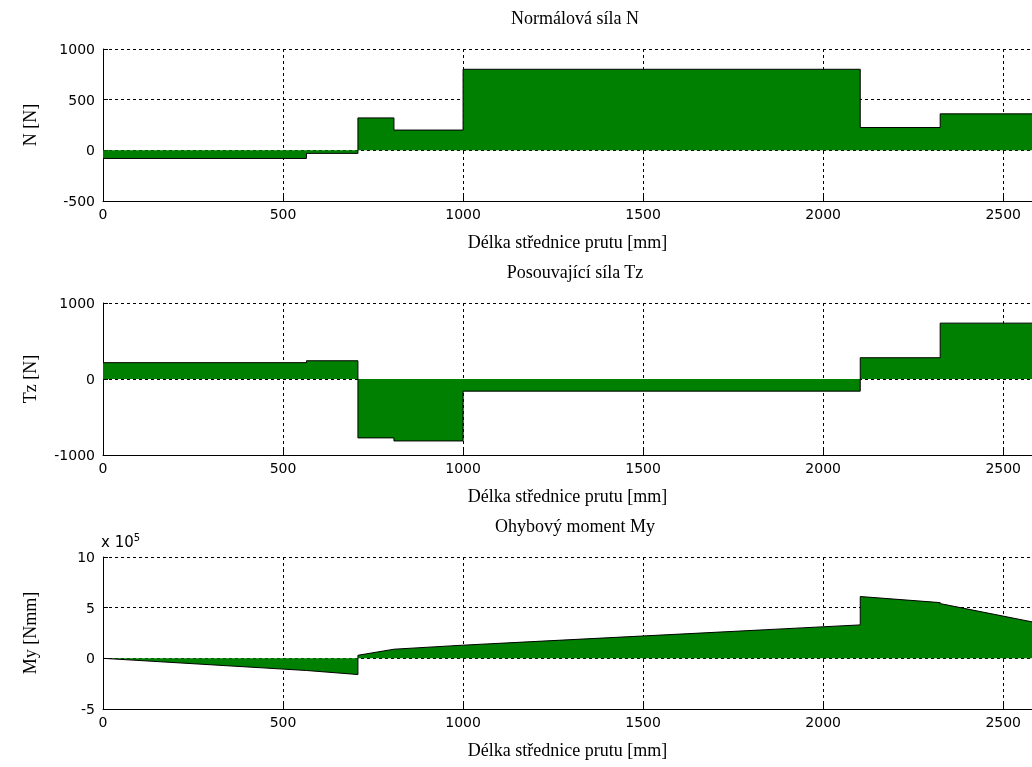 The width and height of the screenshot is (1032, 767). What do you see at coordinates (575, 526) in the screenshot?
I see `chart-title: Ohybový moment My` at bounding box center [575, 526].